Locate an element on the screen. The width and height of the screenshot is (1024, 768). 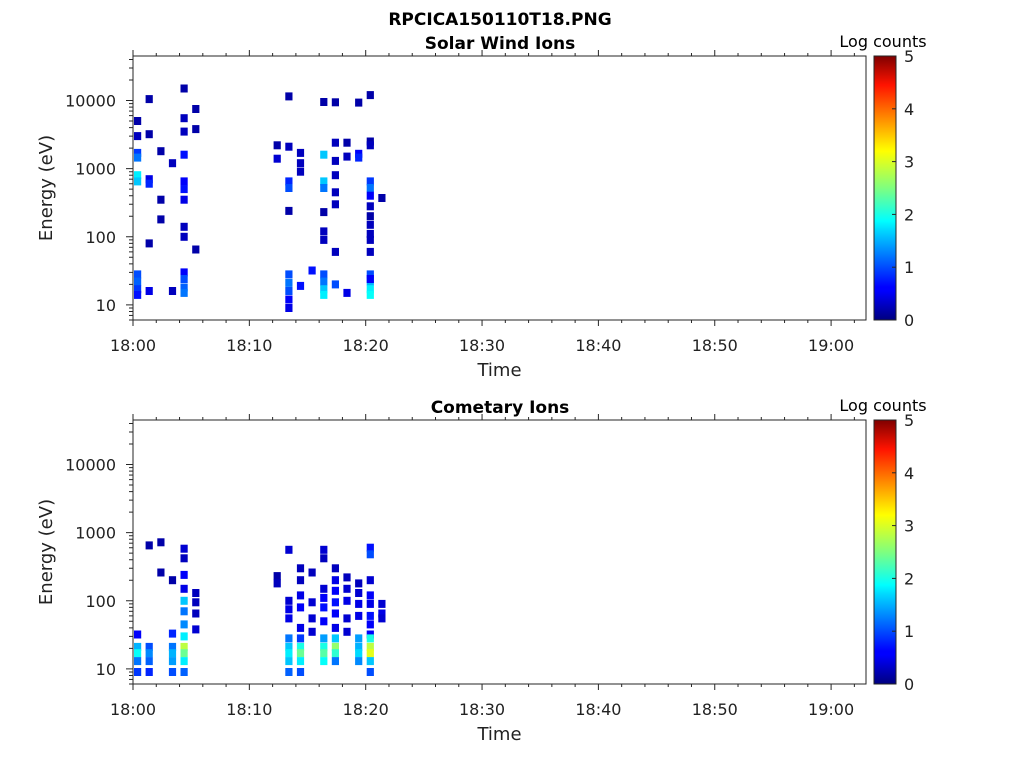
colorbar-gradient is located at coordinates (885, 552).